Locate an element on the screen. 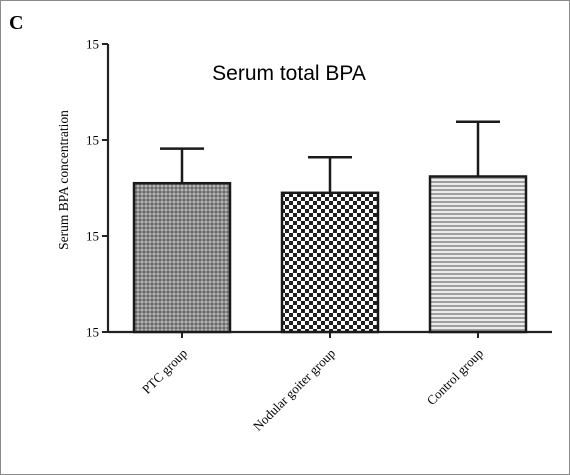 Image resolution: width=570 pixels, height=475 pixels. x-tick-label: Control group is located at coordinates (455, 377).